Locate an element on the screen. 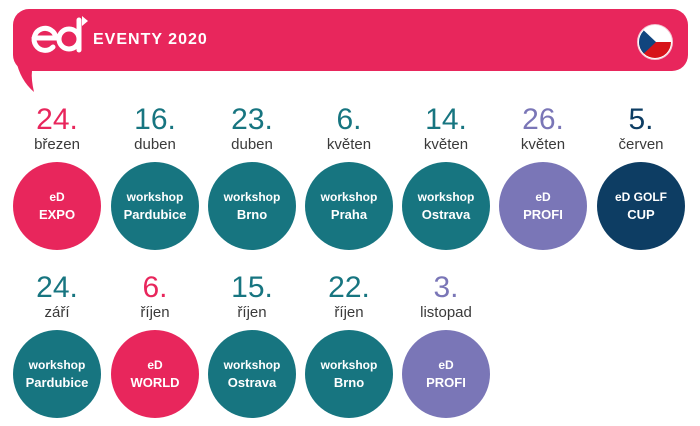 The height and width of the screenshot is (426, 700). event-month: březen is located at coordinates (57, 144).